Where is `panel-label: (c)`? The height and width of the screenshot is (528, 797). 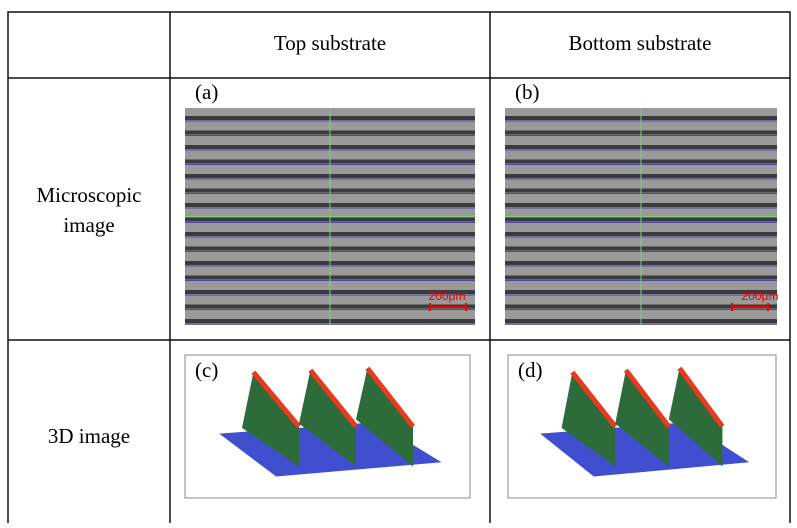
panel-label: (c) is located at coordinates (206, 370).